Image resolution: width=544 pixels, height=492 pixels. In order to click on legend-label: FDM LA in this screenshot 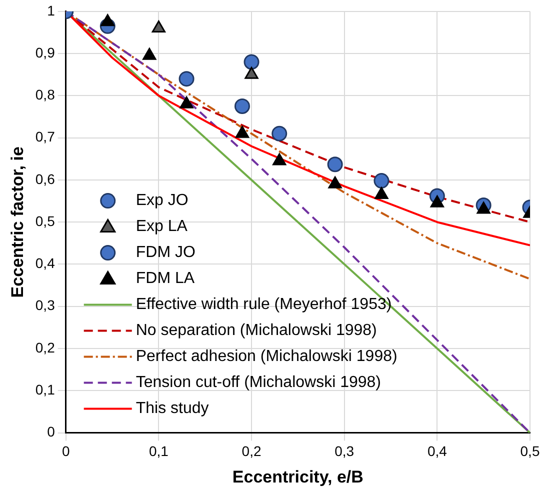, I will do `click(165, 279)`.